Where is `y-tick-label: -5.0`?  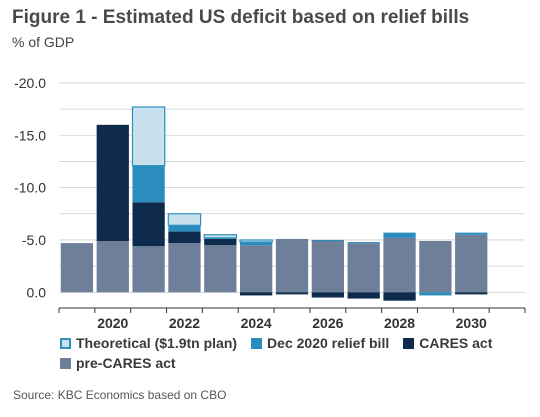
y-tick-label: -5.0 is located at coordinates (34, 240).